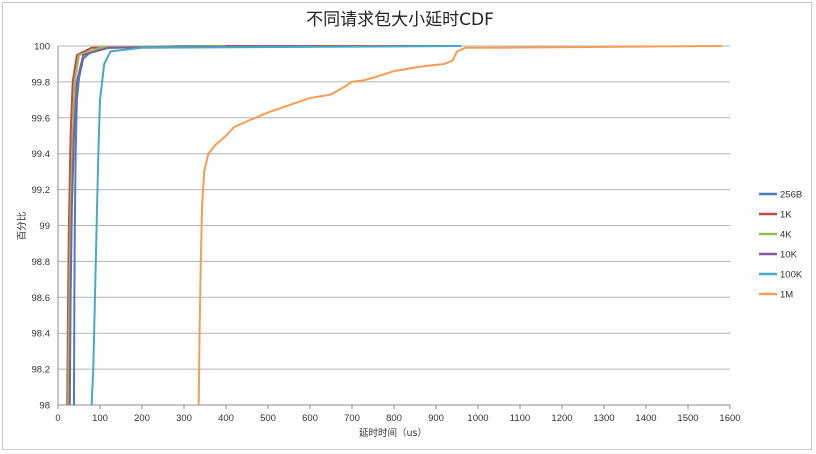 The width and height of the screenshot is (816, 454). What do you see at coordinates (786, 235) in the screenshot?
I see `legend-label-4K: 4K` at bounding box center [786, 235].